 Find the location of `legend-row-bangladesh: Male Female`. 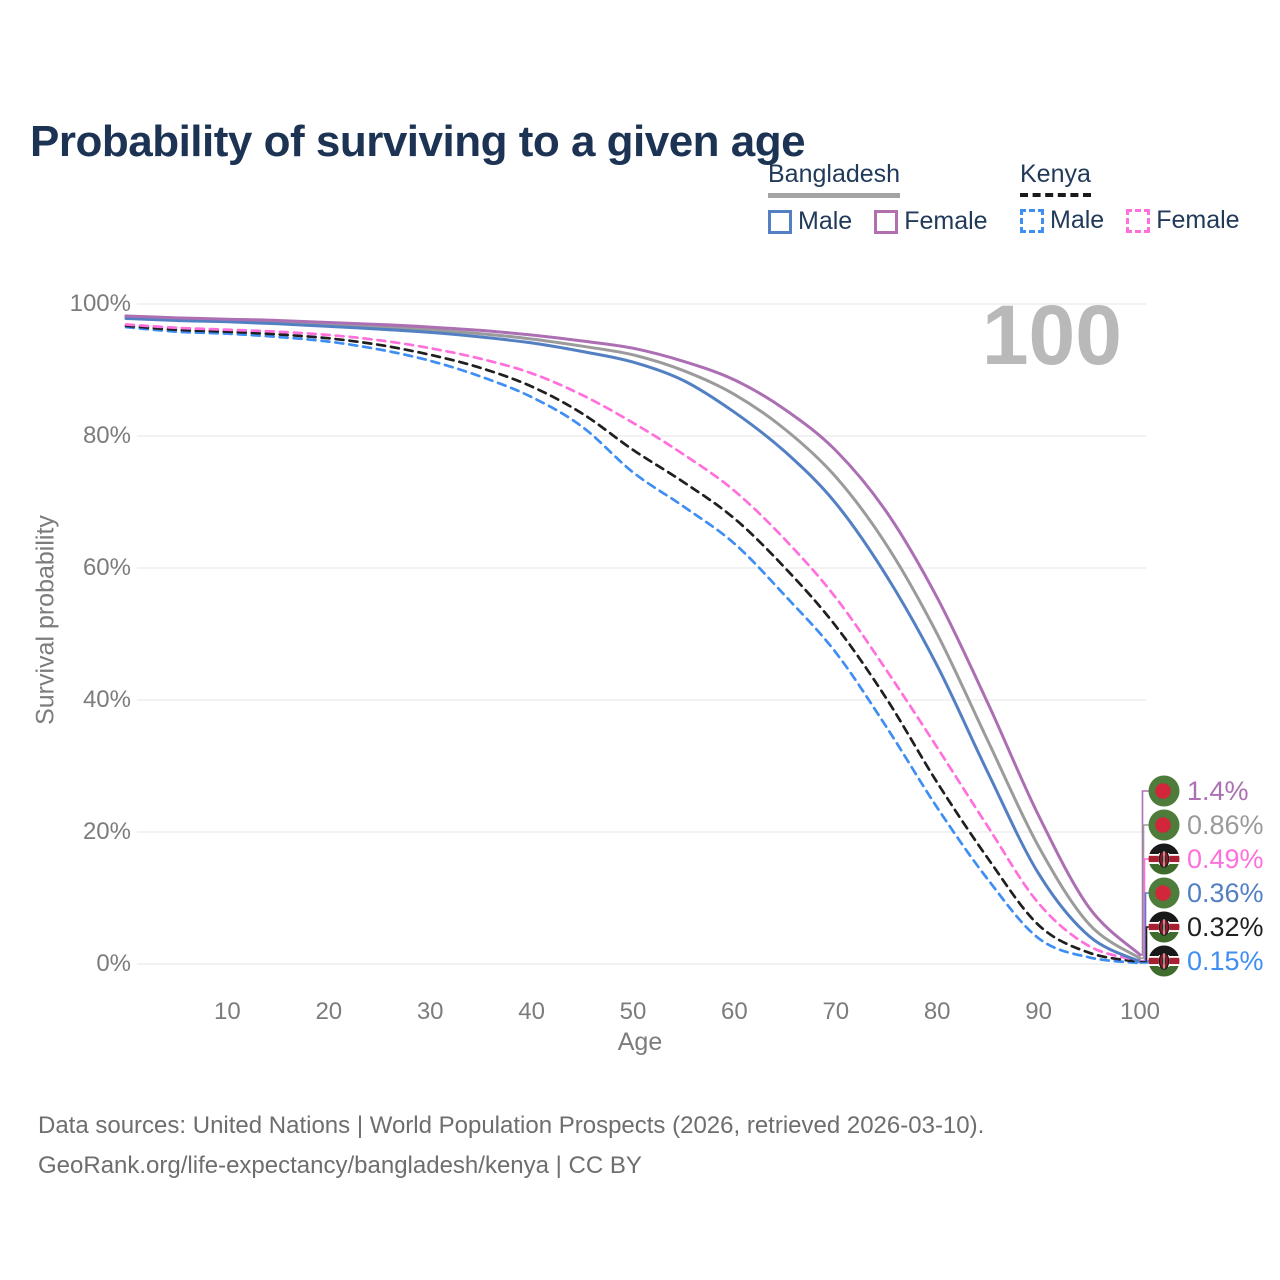

legend-row-bangladesh: Male Female is located at coordinates (889, 221).